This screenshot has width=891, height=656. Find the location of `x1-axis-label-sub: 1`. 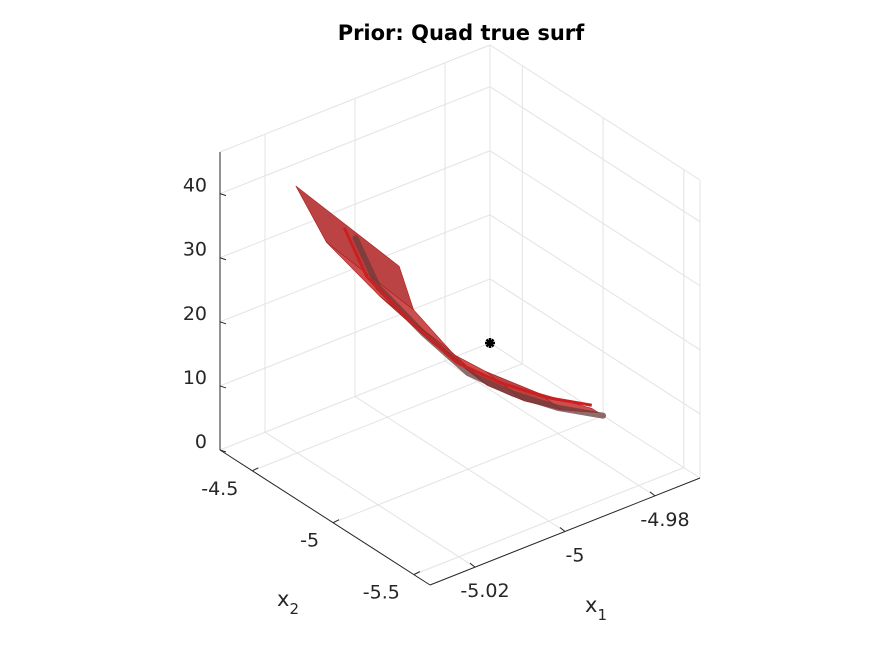

x1-axis-label-sub: 1 is located at coordinates (602, 615).